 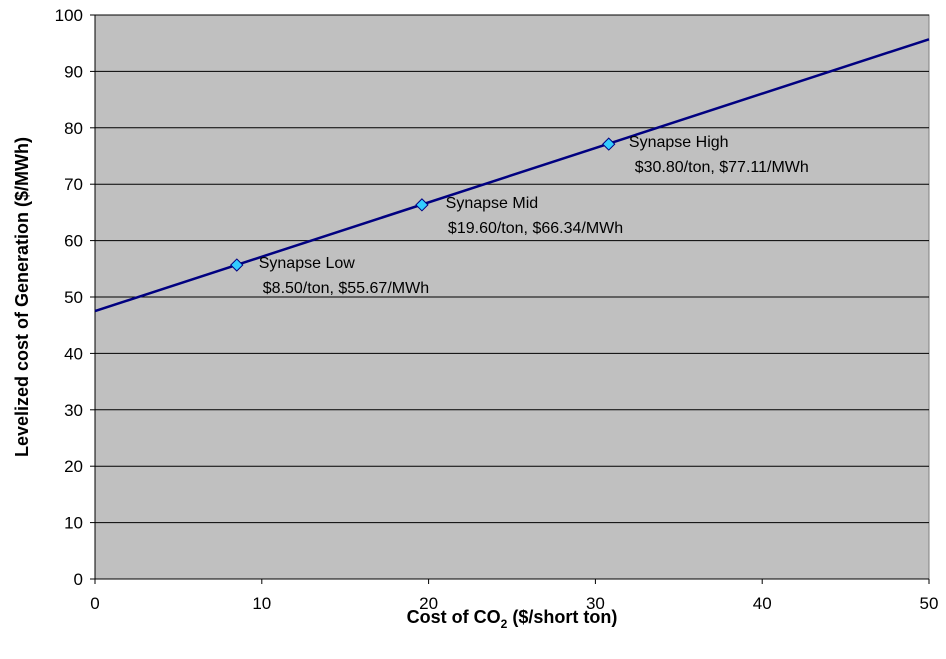 I want to click on x-axis-title-suffix: ($/short ton), so click(x=562, y=617).